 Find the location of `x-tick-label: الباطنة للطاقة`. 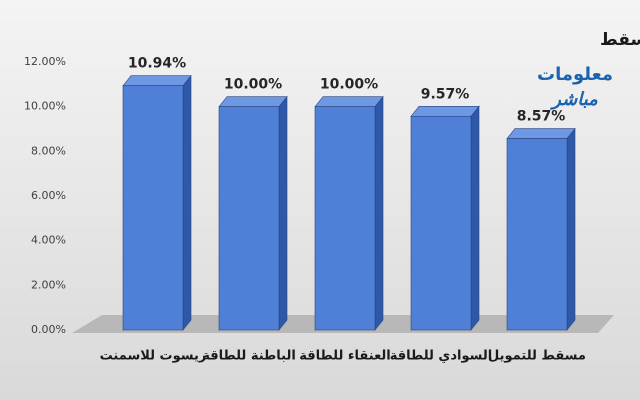

x-tick-label: الباطنة للطاقة is located at coordinates (249, 356).